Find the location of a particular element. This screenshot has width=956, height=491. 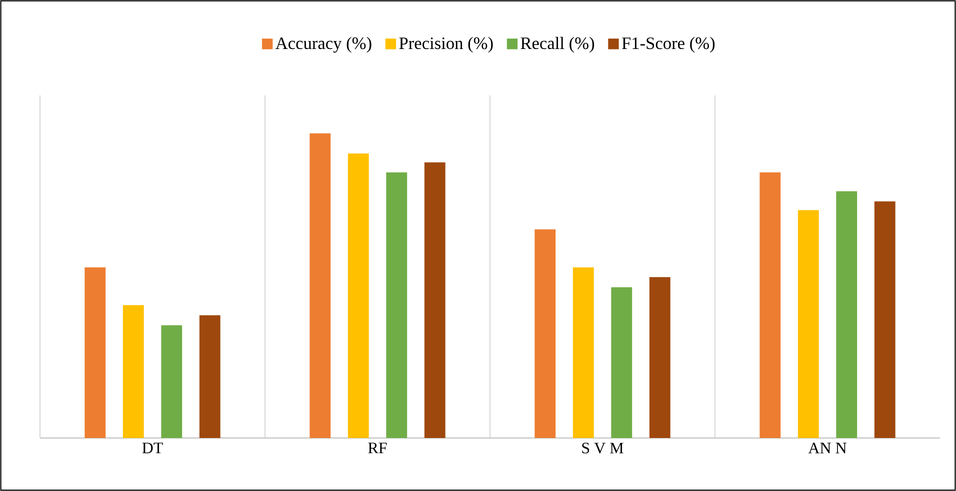

x-tick-label: DT is located at coordinates (152, 448).